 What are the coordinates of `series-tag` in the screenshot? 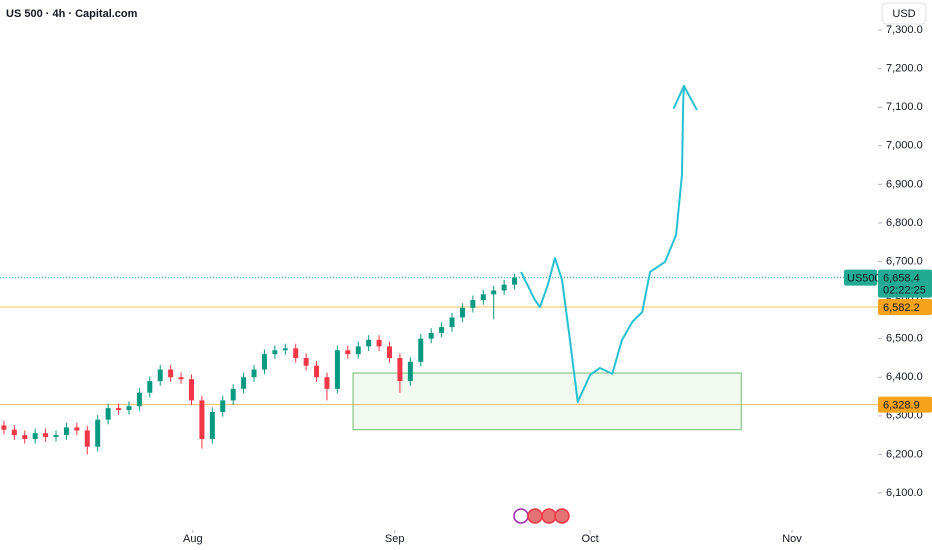 It's located at (860, 277).